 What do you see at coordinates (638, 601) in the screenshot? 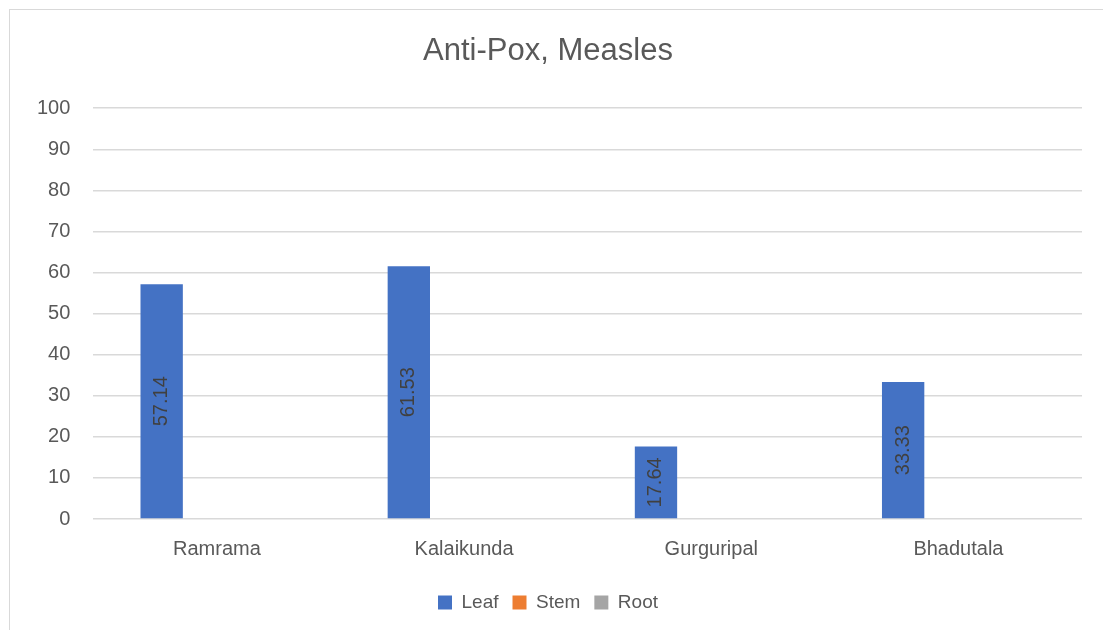
I see `legend-label: Root` at bounding box center [638, 601].